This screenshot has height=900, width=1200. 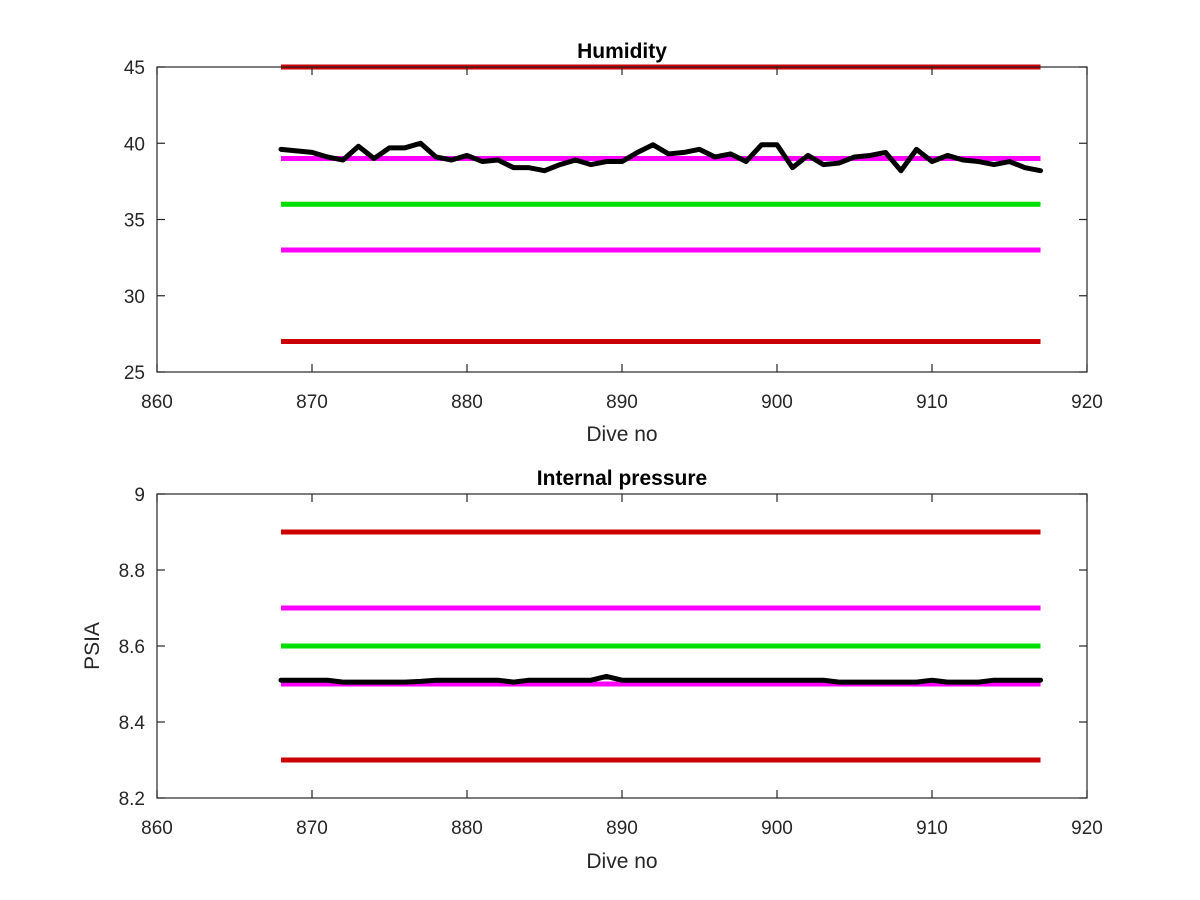 I want to click on humidity-chart-xtick-label: 870, so click(x=312, y=402).